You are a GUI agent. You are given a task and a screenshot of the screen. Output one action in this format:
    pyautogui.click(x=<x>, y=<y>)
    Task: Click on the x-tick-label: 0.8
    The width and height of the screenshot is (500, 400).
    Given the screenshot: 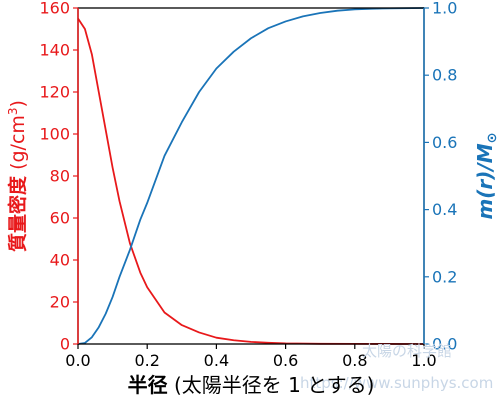 What is the action you would take?
    pyautogui.click(x=354, y=360)
    